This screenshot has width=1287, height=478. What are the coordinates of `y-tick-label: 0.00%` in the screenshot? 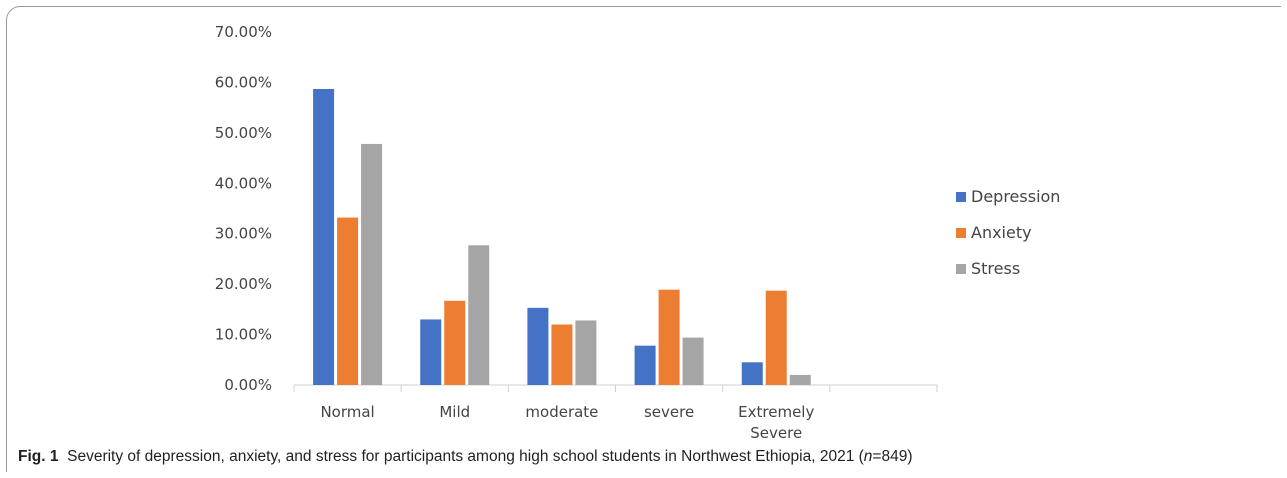 It's located at (248, 385).